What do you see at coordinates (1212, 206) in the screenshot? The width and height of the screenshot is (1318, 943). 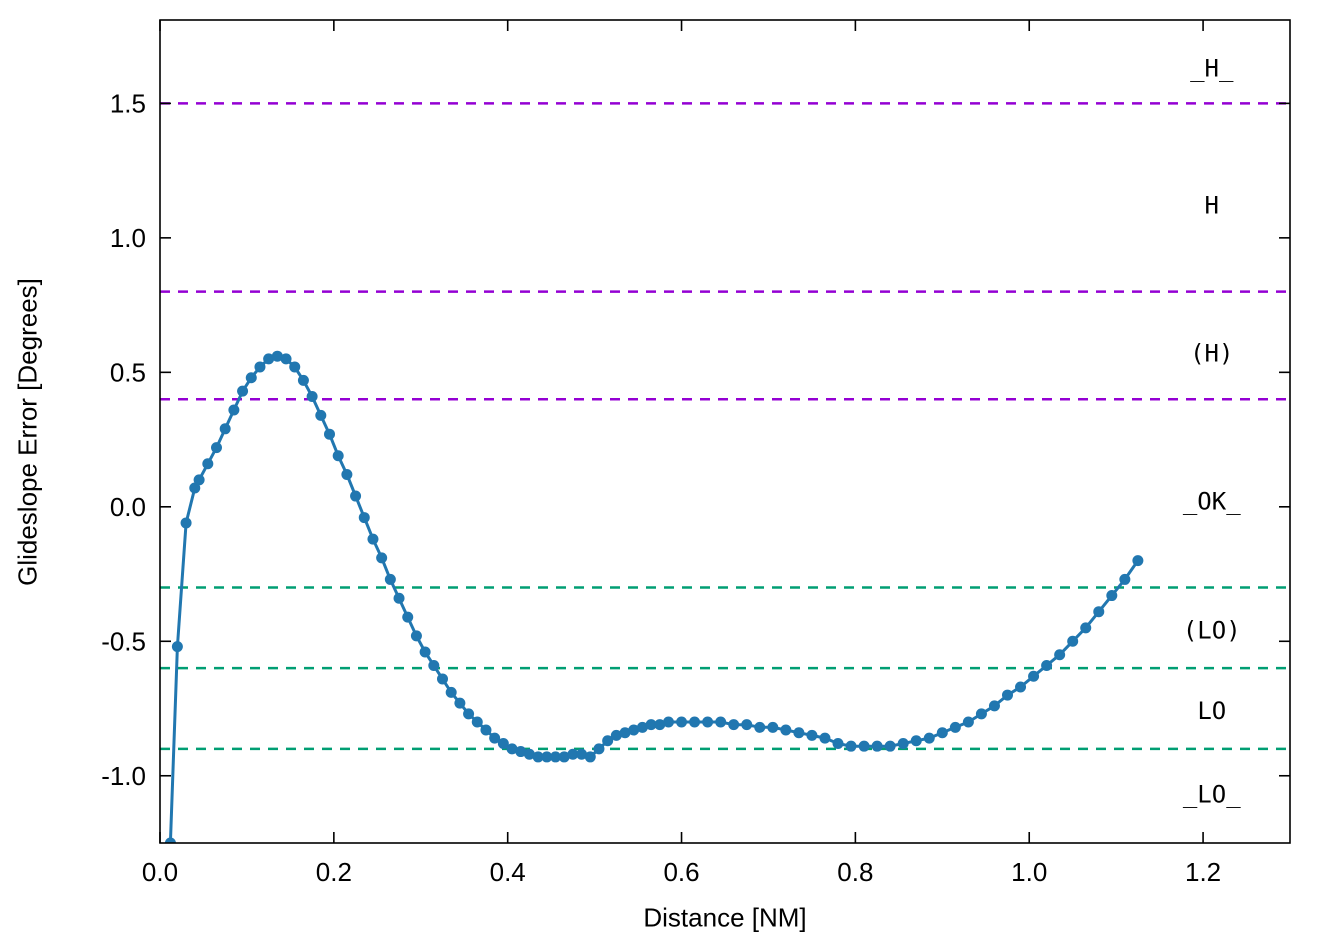 I see `zone-label: H` at bounding box center [1212, 206].